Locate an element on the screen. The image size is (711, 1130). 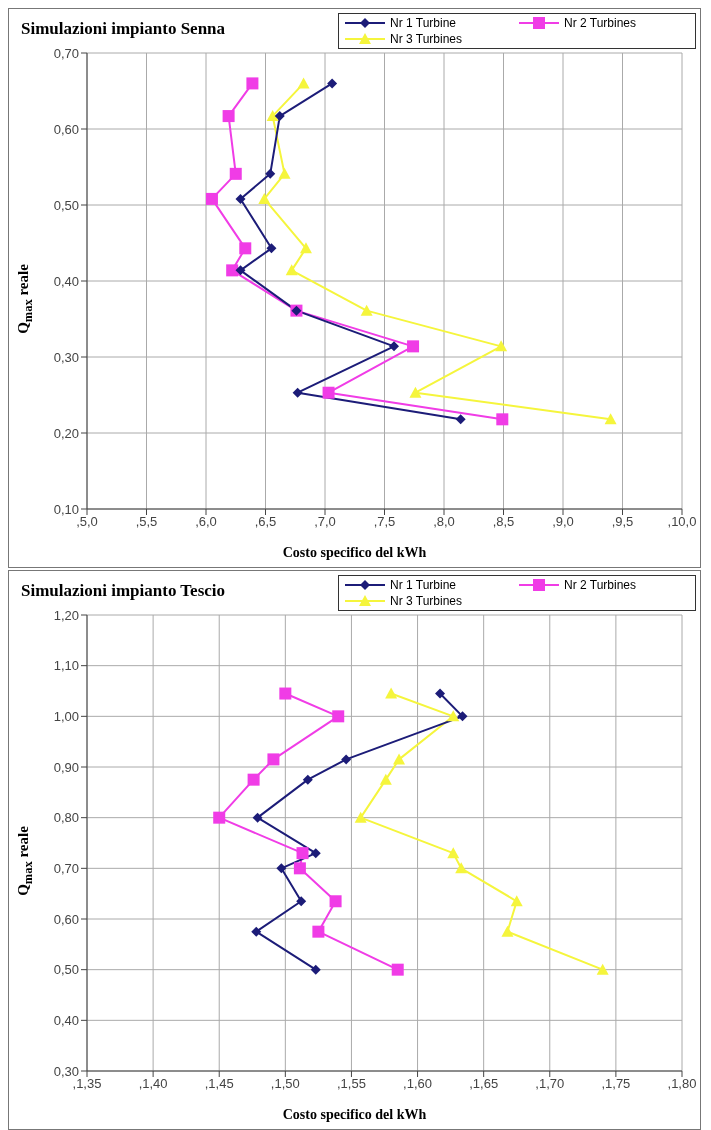
chart-title: Simulazioni impianto Senna is located at coordinates (123, 29).